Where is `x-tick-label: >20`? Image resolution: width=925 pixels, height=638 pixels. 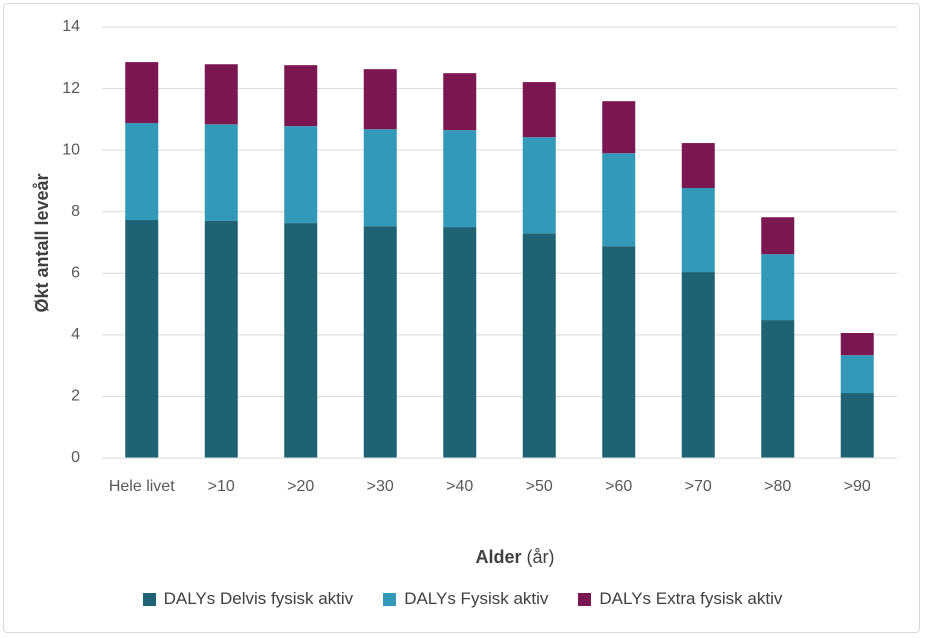
x-tick-label: >20 is located at coordinates (301, 486).